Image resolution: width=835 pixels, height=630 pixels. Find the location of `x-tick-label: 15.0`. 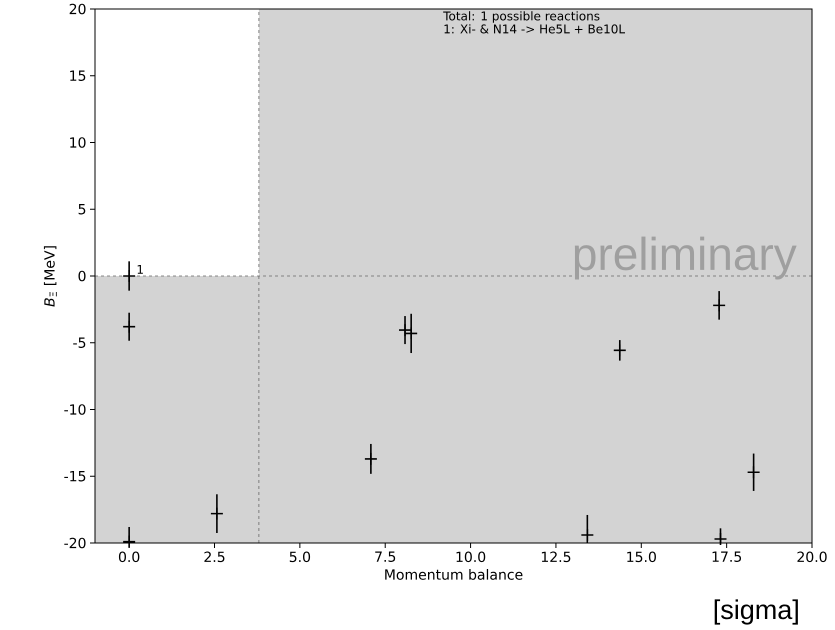

x-tick-label: 15.0 is located at coordinates (641, 557).